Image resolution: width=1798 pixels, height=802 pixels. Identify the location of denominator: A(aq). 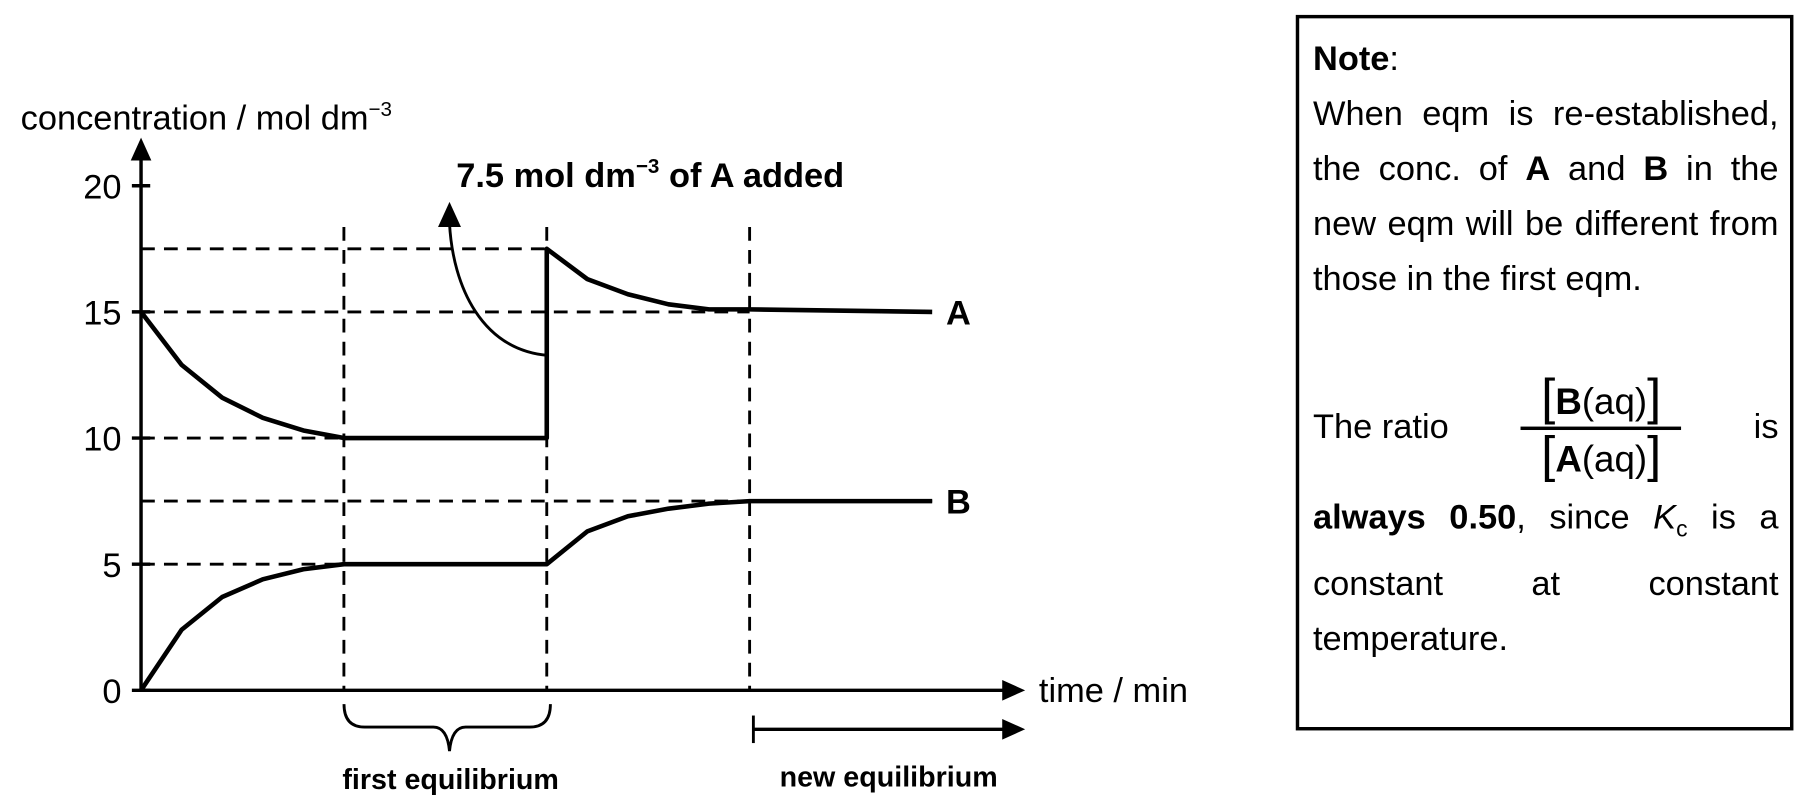
(1601, 456).